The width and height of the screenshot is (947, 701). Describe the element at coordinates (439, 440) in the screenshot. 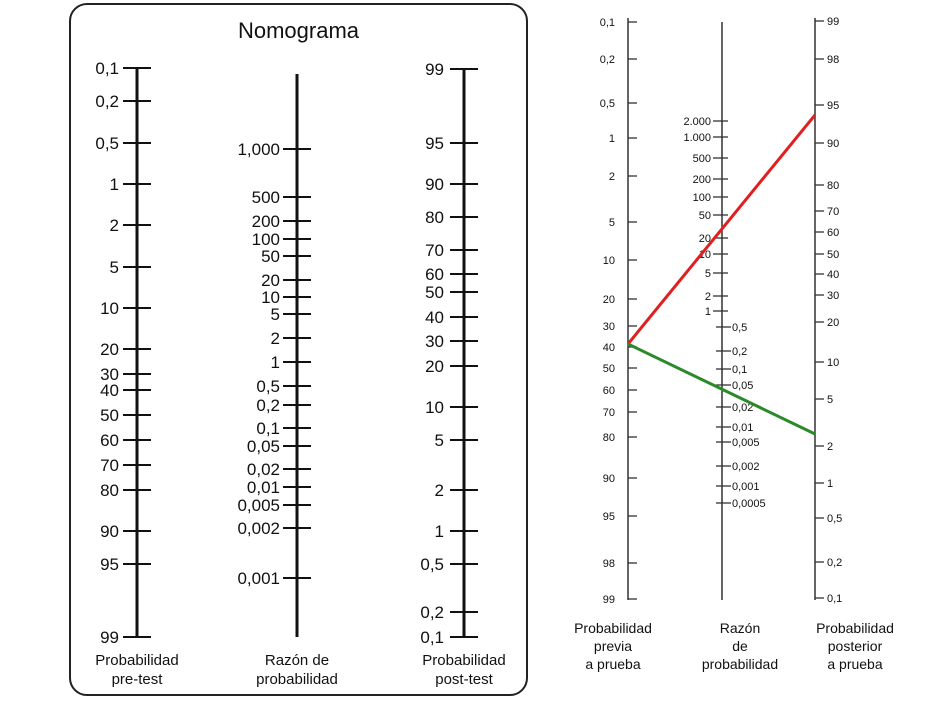

I see `posttest-label-5: 5` at that location.